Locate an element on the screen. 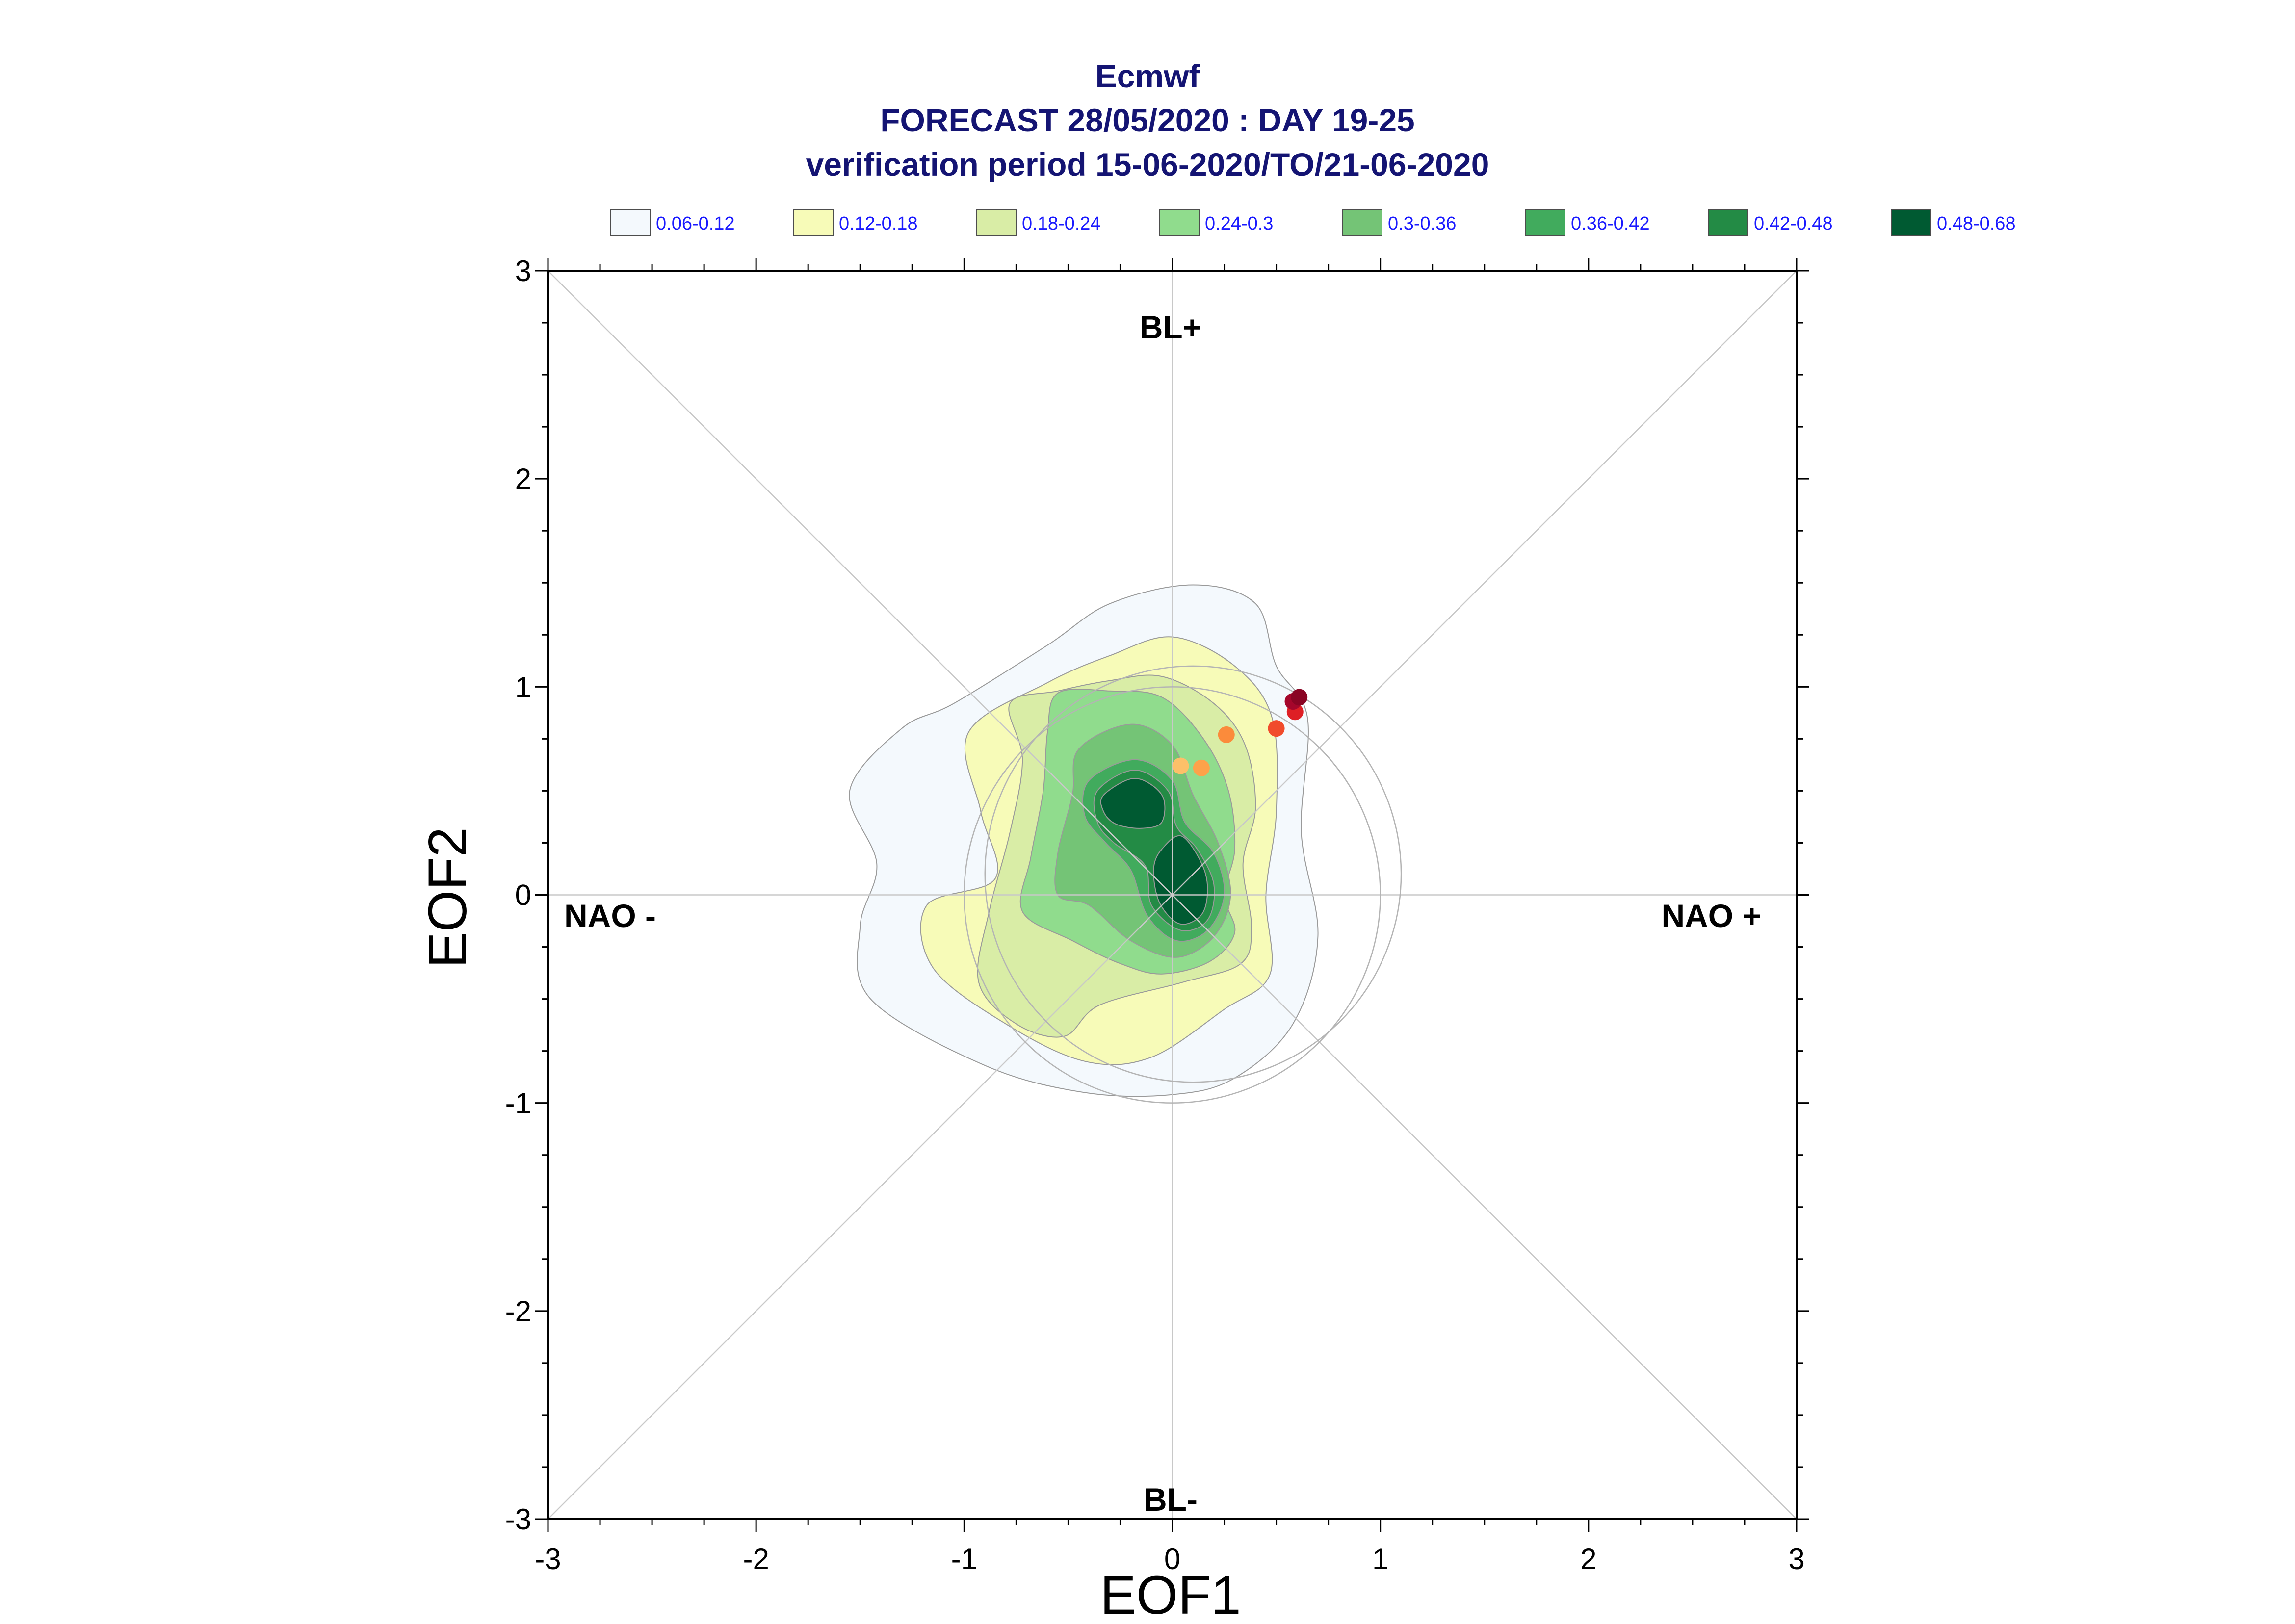  y-tick-label: -1 is located at coordinates (518, 1103).